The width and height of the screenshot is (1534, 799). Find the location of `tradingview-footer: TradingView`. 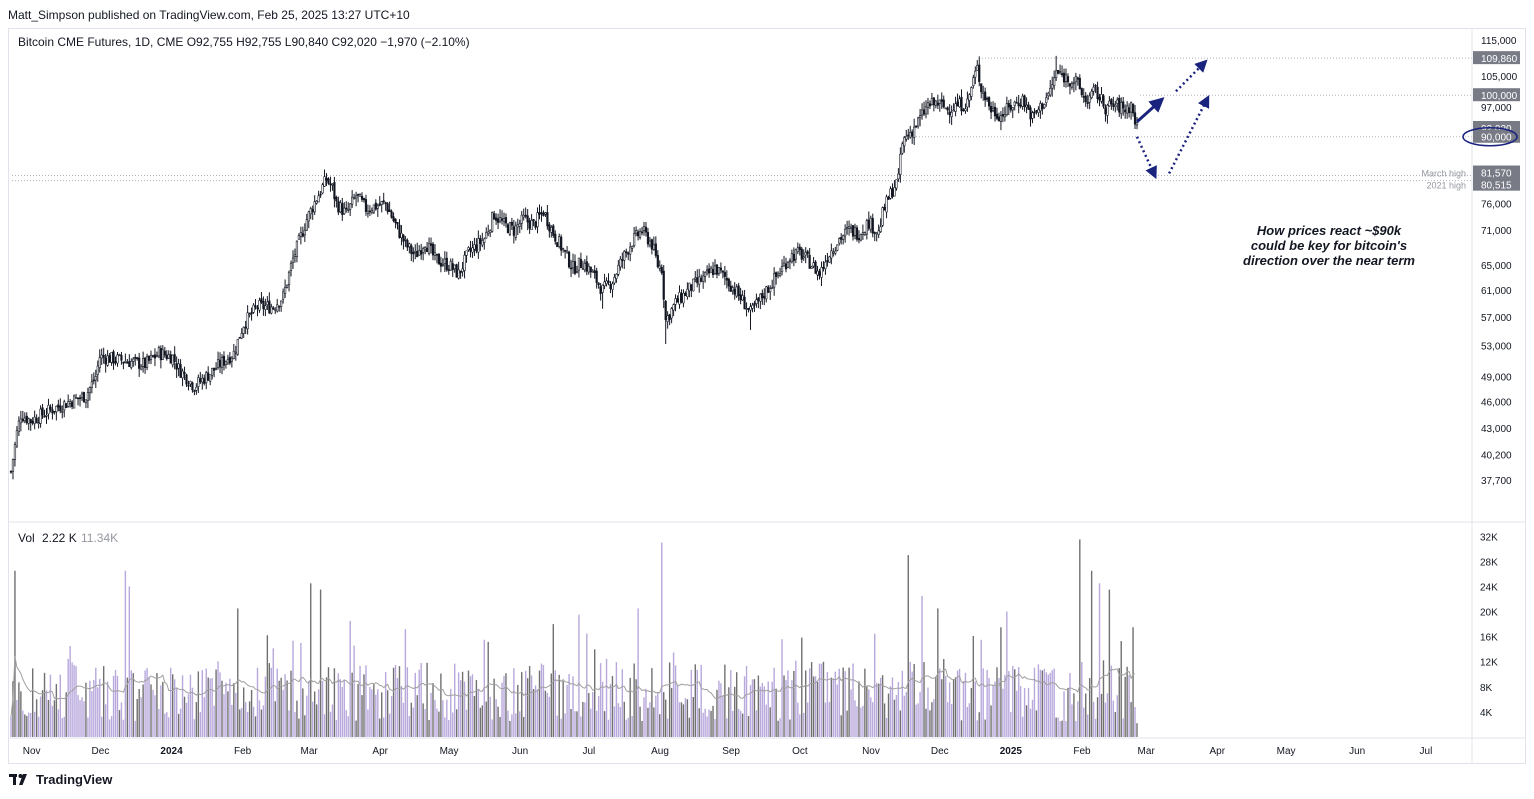

tradingview-footer: TradingView is located at coordinates (60, 779).